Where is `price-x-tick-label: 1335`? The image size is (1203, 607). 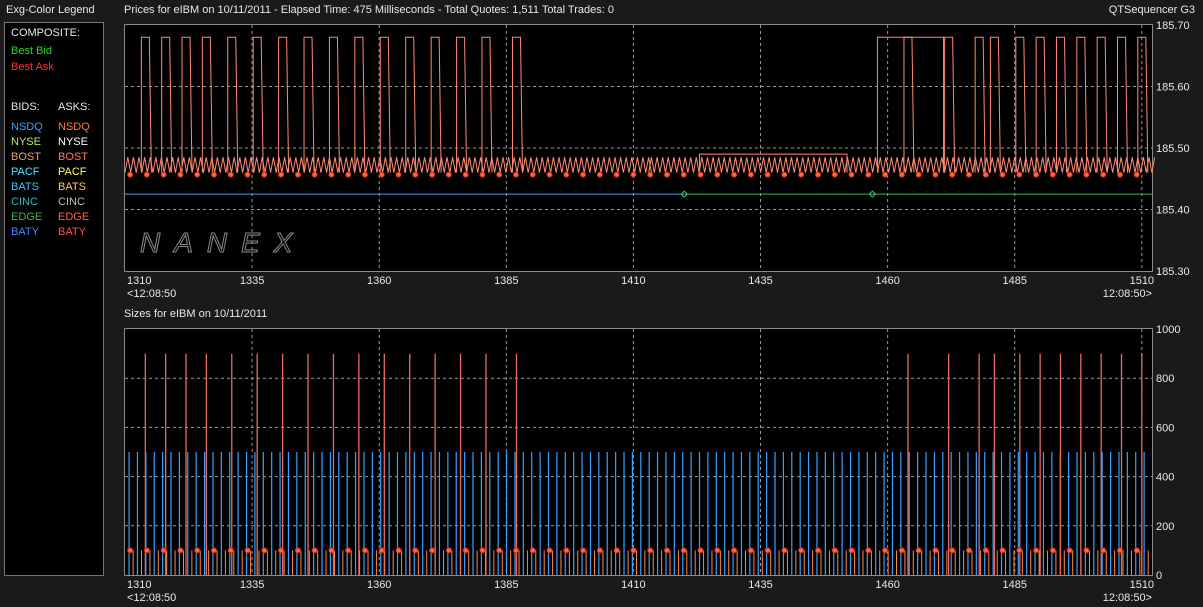 price-x-tick-label: 1335 is located at coordinates (252, 281).